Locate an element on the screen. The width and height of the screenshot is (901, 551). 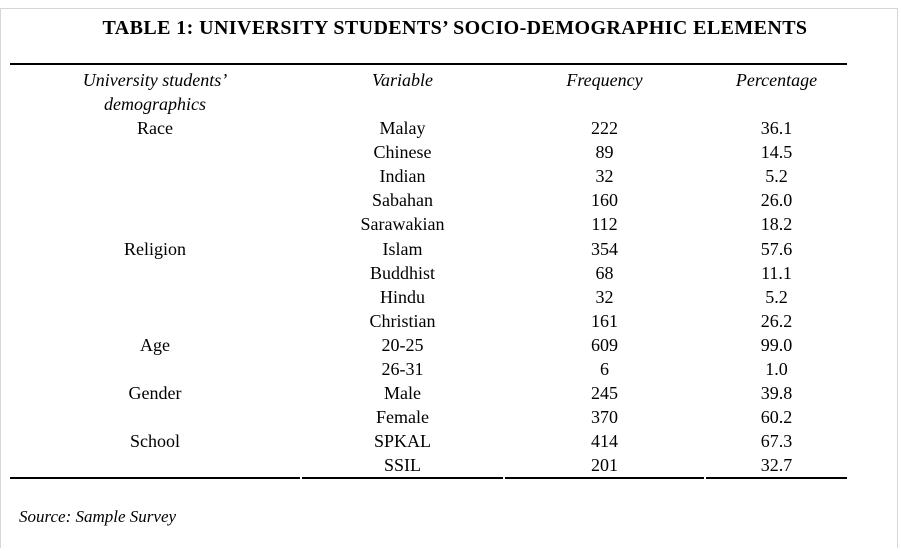
cell-variable: Malay is located at coordinates (402, 128).